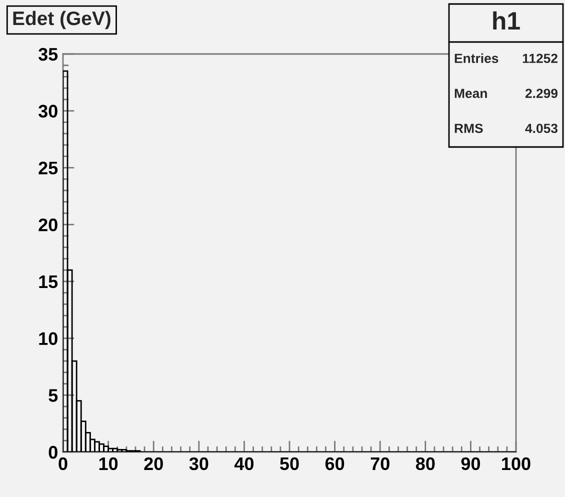 This screenshot has height=497, width=565. What do you see at coordinates (540, 59) in the screenshot?
I see `text: 11252` at bounding box center [540, 59].